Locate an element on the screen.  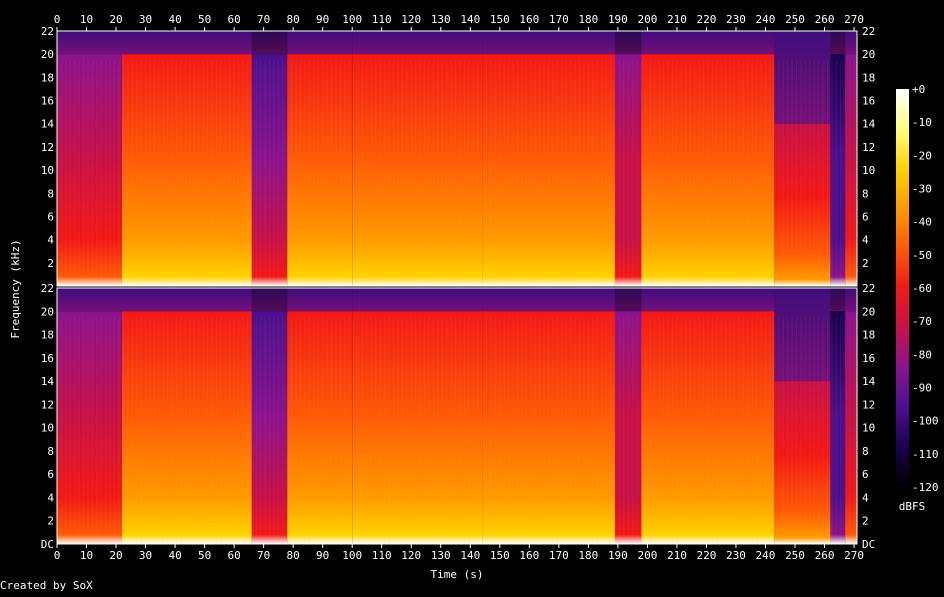
x-tick-label-top: 220 is located at coordinates (707, 19).